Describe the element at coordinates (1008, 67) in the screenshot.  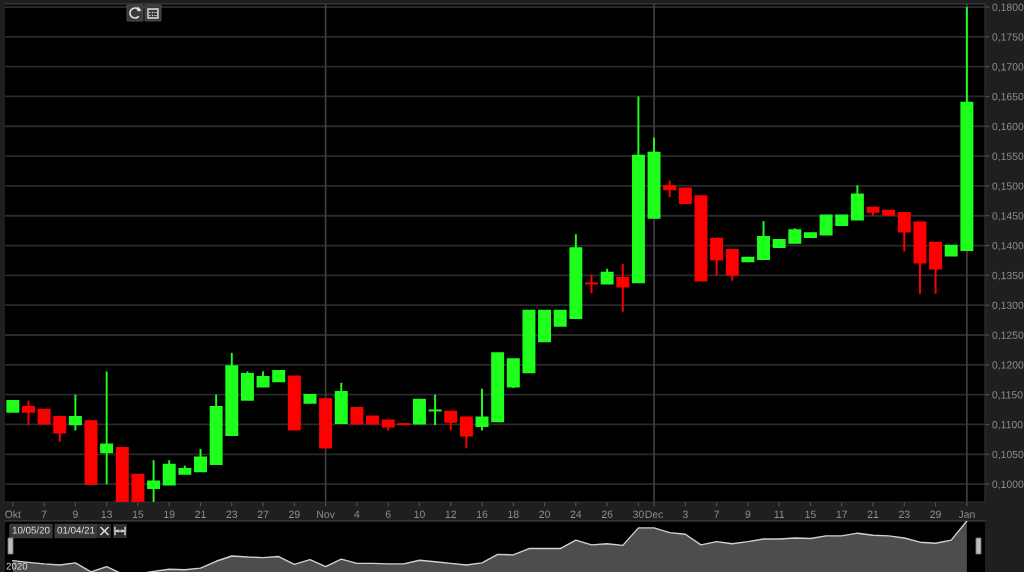
I see `y-tick-label: 0,1700` at that location.